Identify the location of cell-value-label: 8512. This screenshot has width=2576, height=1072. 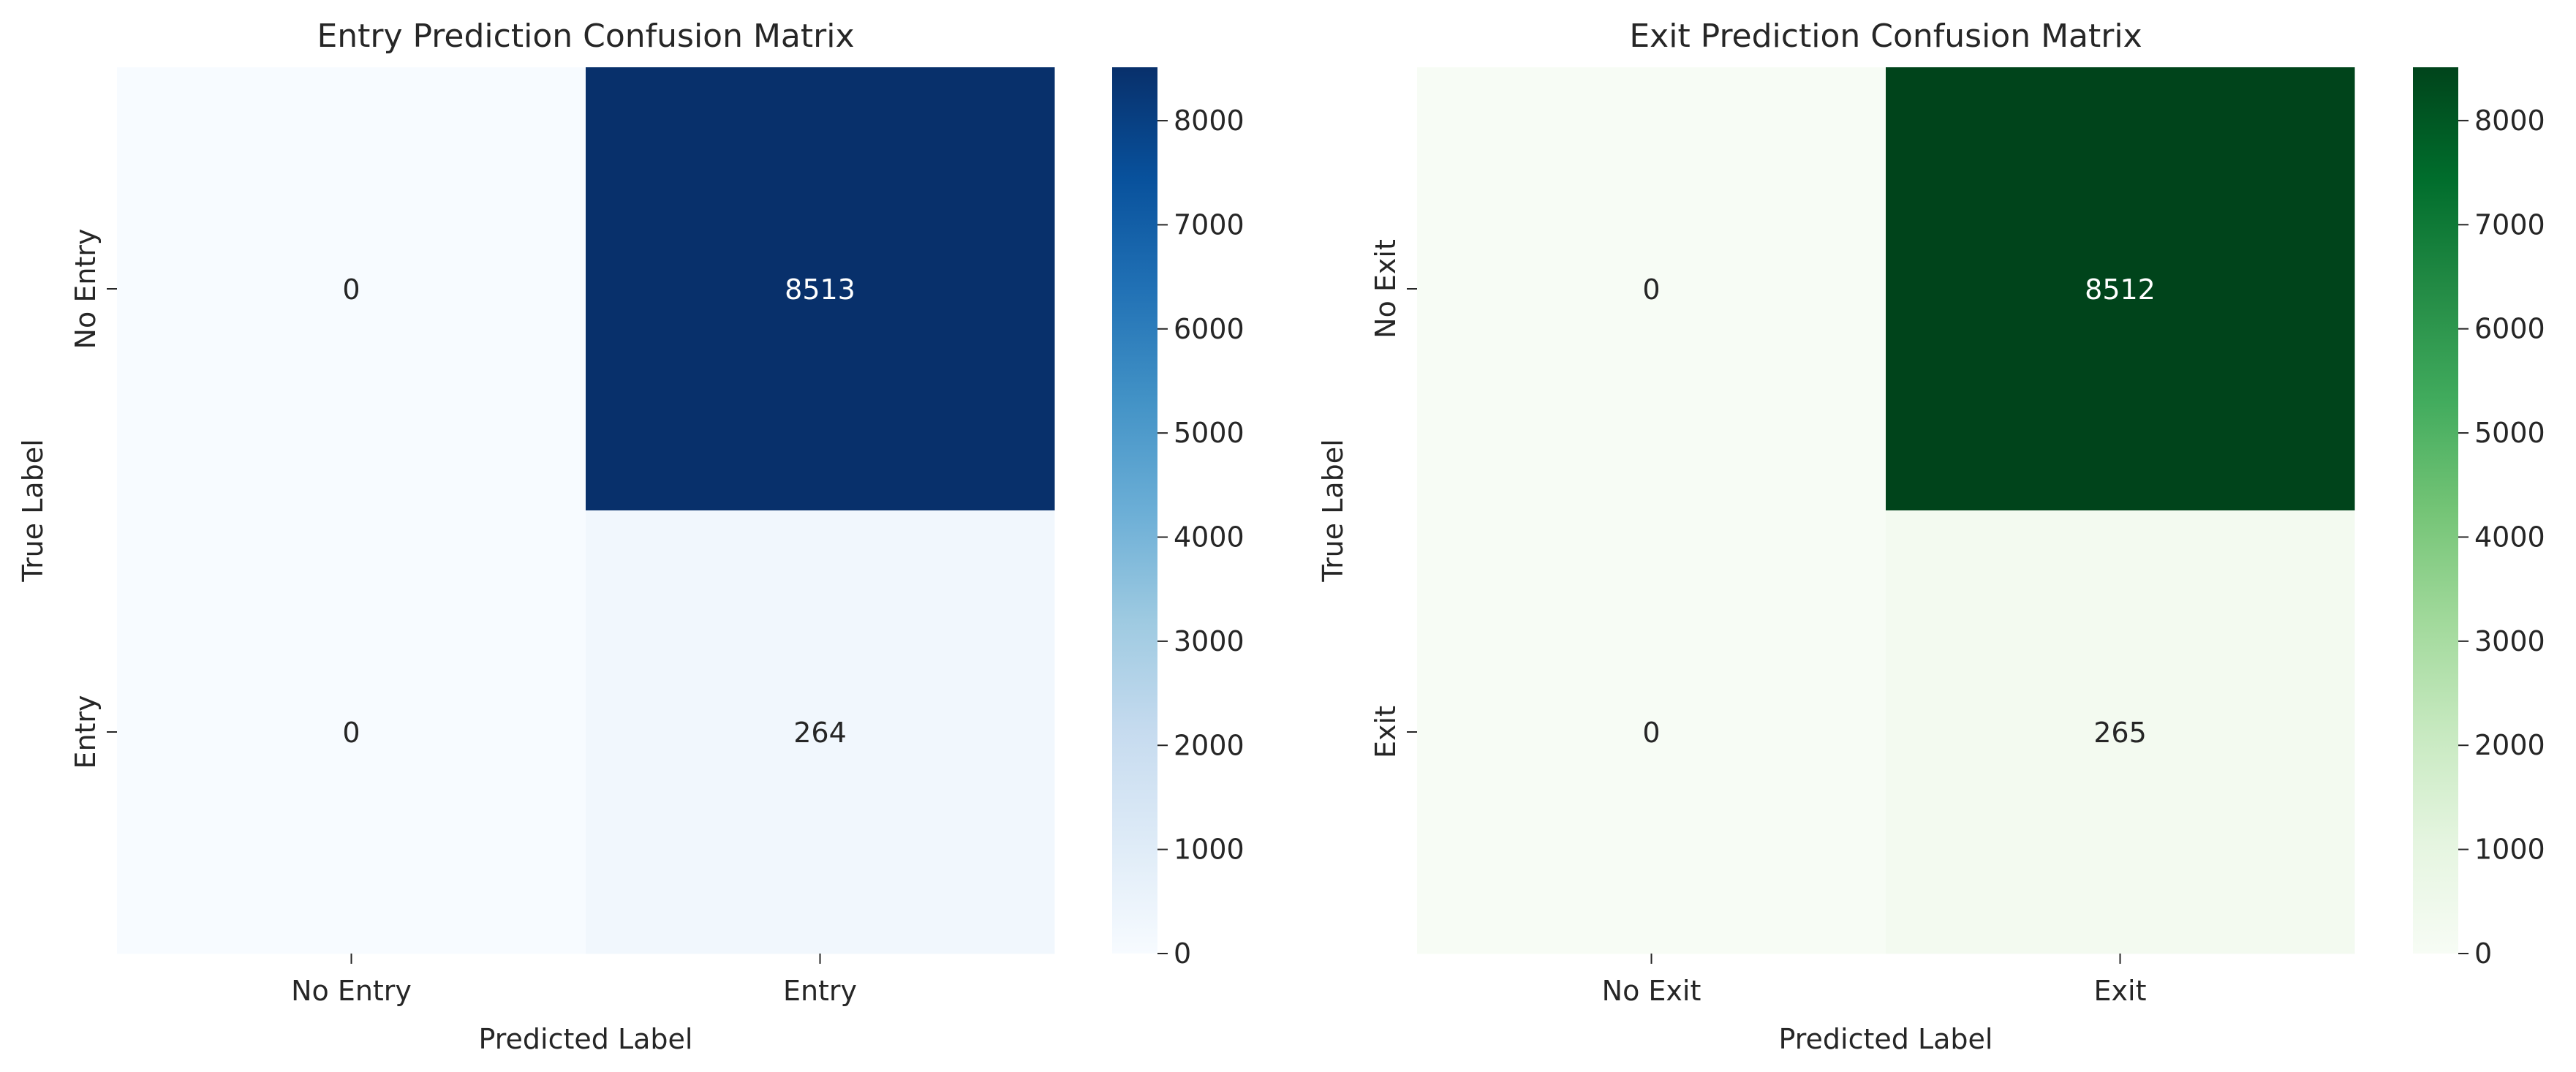
(2120, 289).